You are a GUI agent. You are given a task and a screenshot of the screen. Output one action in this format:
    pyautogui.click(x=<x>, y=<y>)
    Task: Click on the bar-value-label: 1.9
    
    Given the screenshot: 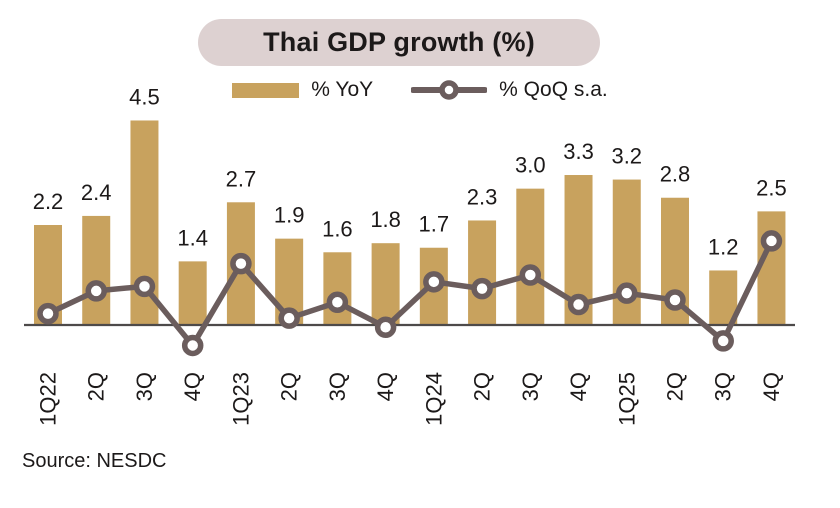 What is the action you would take?
    pyautogui.click(x=289, y=215)
    